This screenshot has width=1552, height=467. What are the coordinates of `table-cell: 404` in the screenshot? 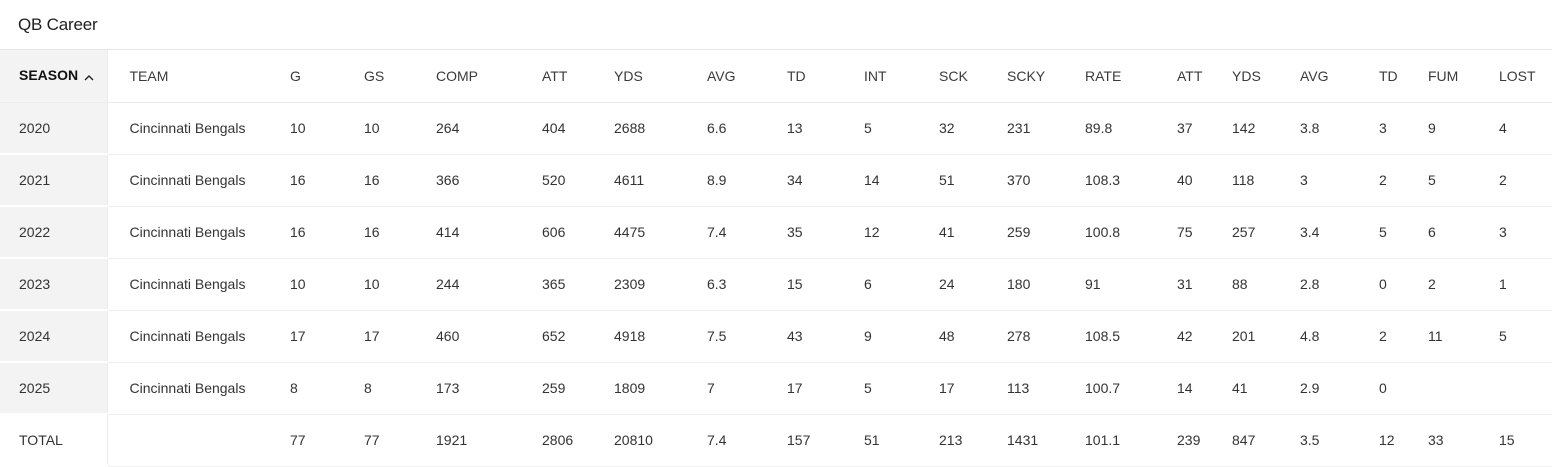 It's located at (578, 128).